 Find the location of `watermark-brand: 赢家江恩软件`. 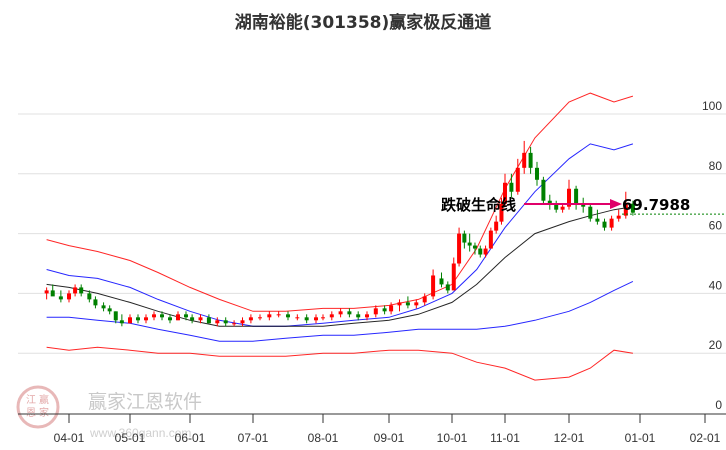

watermark-brand: 赢家江恩软件 is located at coordinates (145, 402).